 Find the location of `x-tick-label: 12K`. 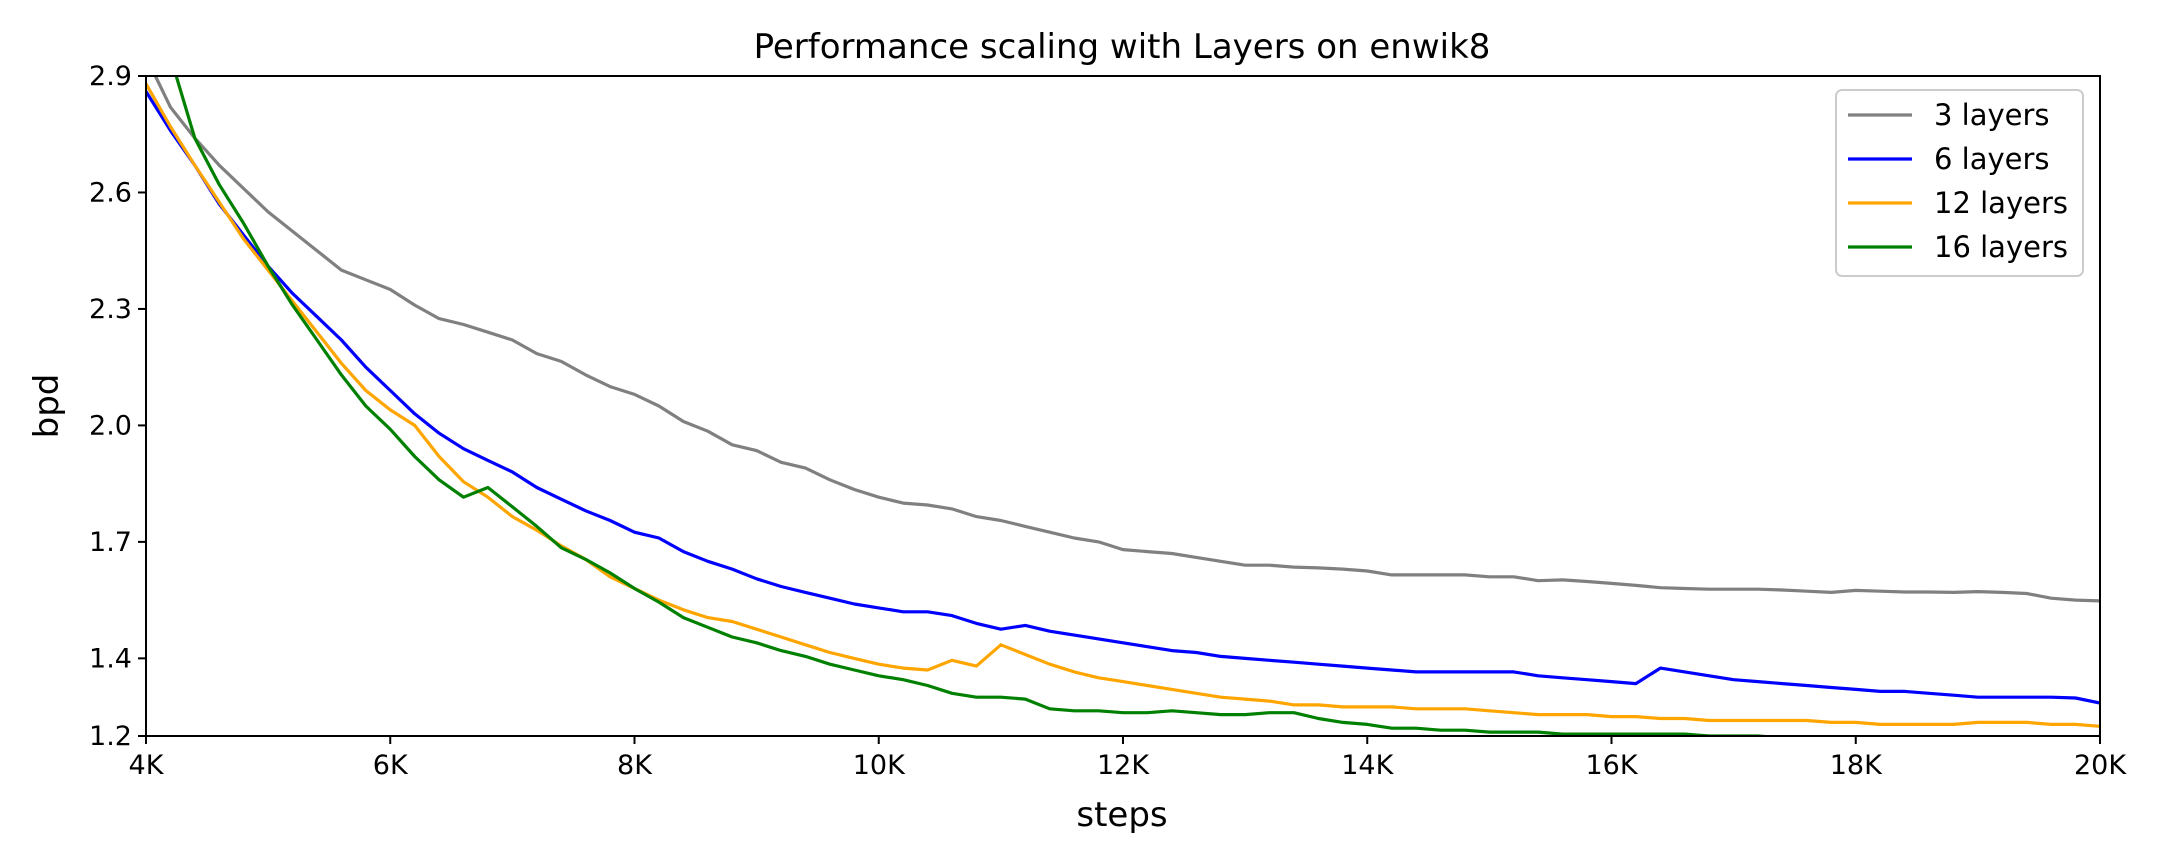

x-tick-label: 12K is located at coordinates (1123, 765).